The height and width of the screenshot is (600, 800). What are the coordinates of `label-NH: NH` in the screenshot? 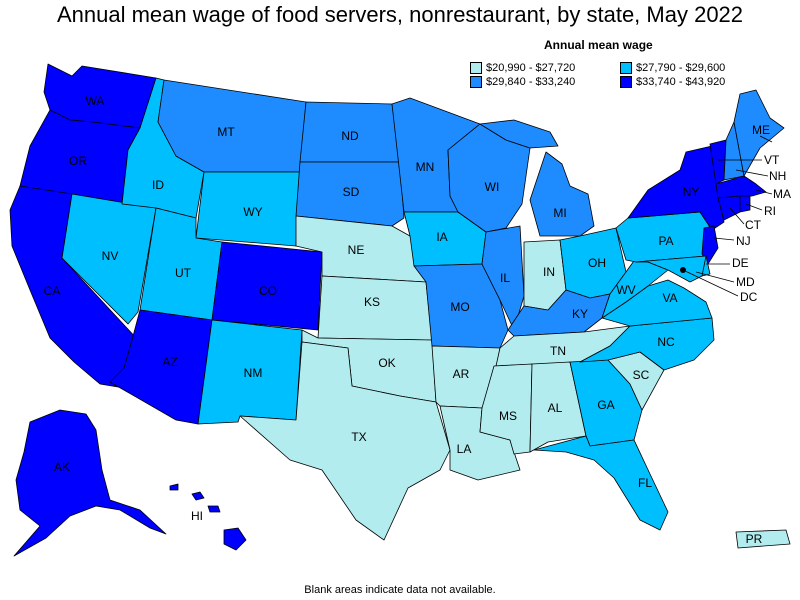 It's located at (777, 176).